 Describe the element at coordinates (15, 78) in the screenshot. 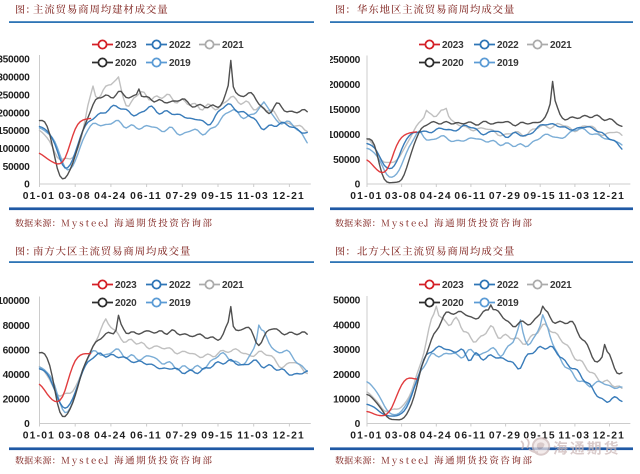

I see `svg-text: 300000` at that location.